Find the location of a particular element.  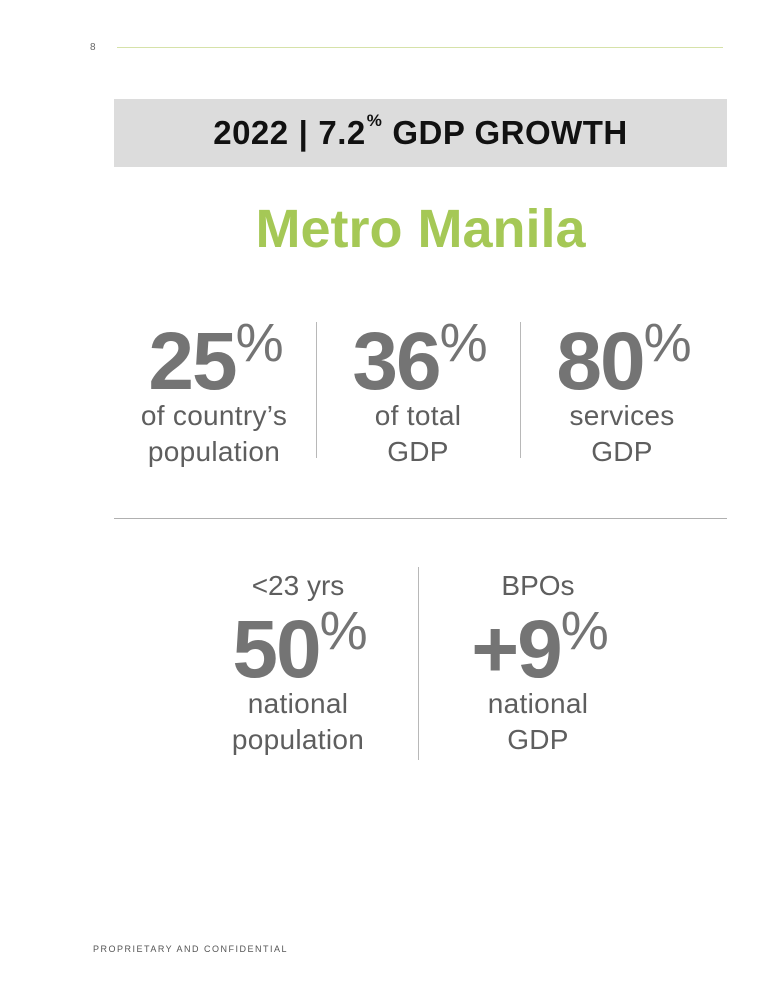

stat-young-population: <23 yrs 50% national population is located at coordinates (298, 663).